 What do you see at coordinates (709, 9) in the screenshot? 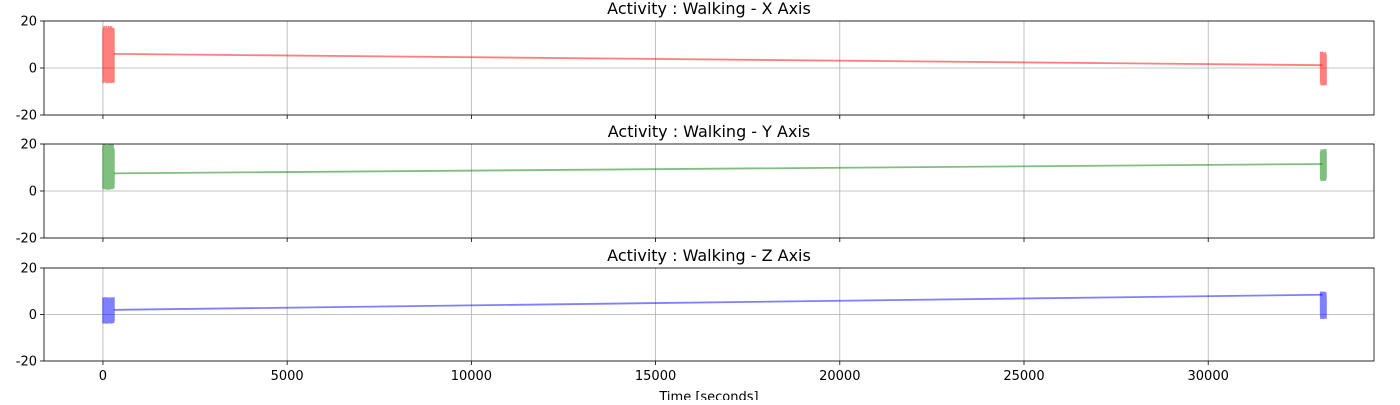
I see `subplot-title: Activity : Walking - X Axis` at bounding box center [709, 9].